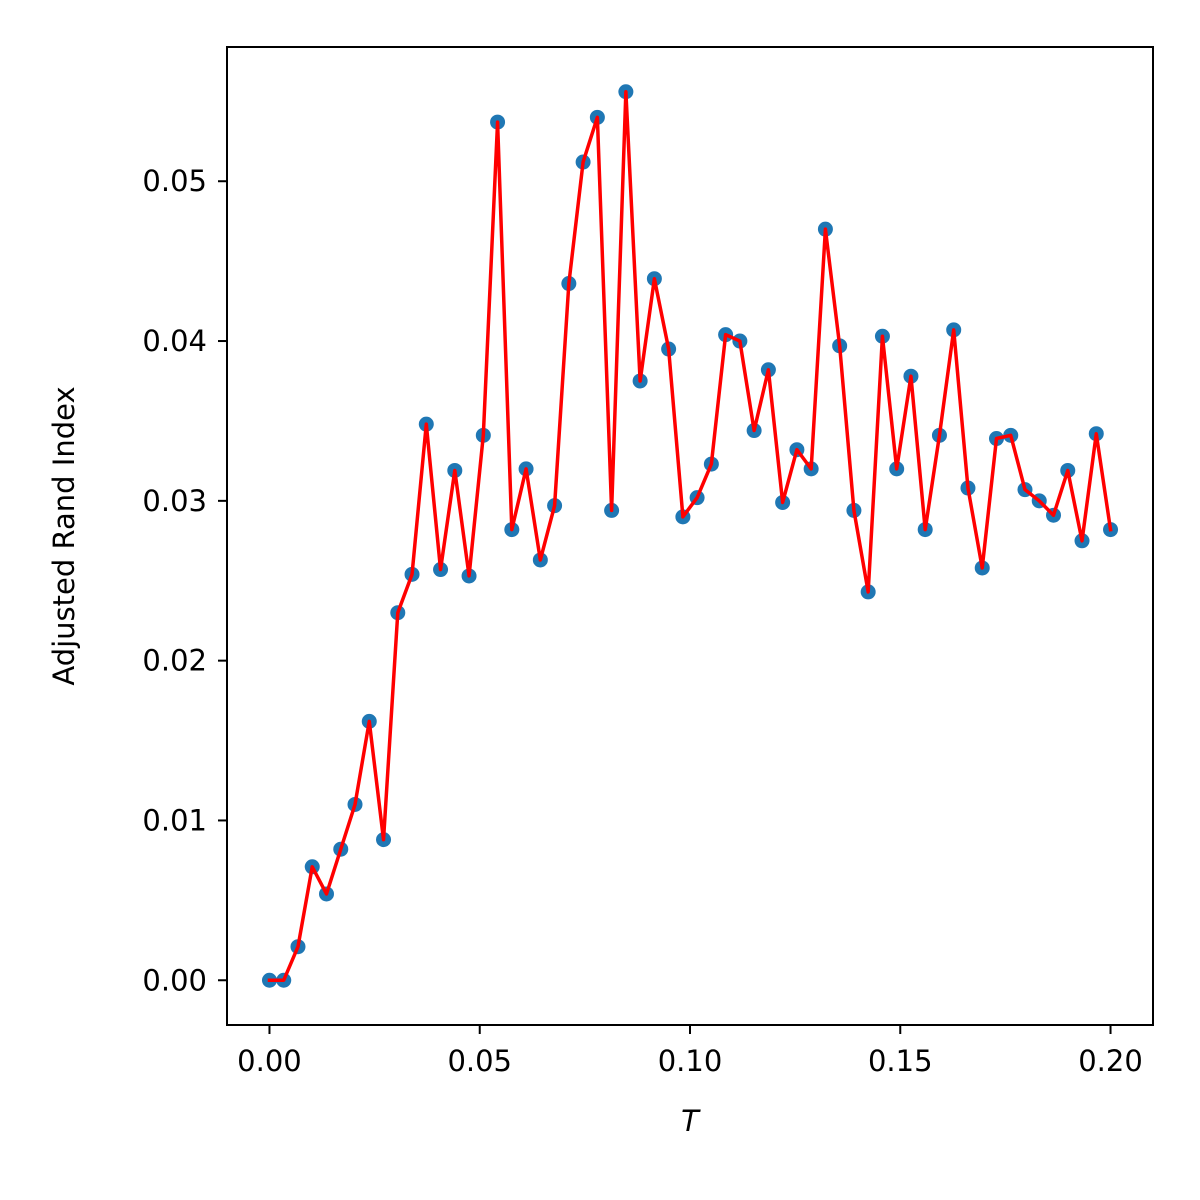 This screenshot has height=1200, width=1200. Describe the element at coordinates (174, 501) in the screenshot. I see `y-tick-label: 0.03` at that location.